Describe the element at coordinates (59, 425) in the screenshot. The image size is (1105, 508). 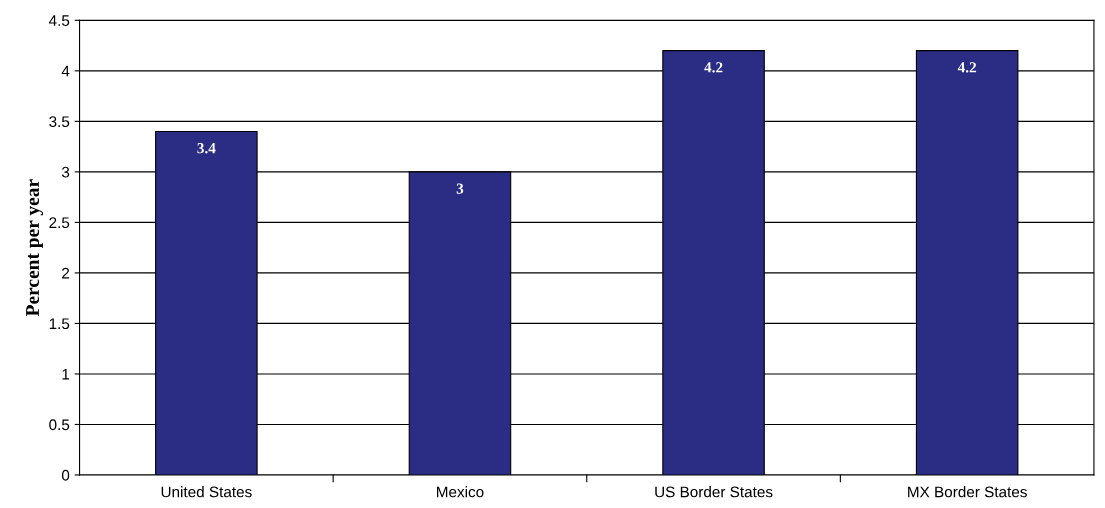
I see `y-tick-label: 0.5` at that location.